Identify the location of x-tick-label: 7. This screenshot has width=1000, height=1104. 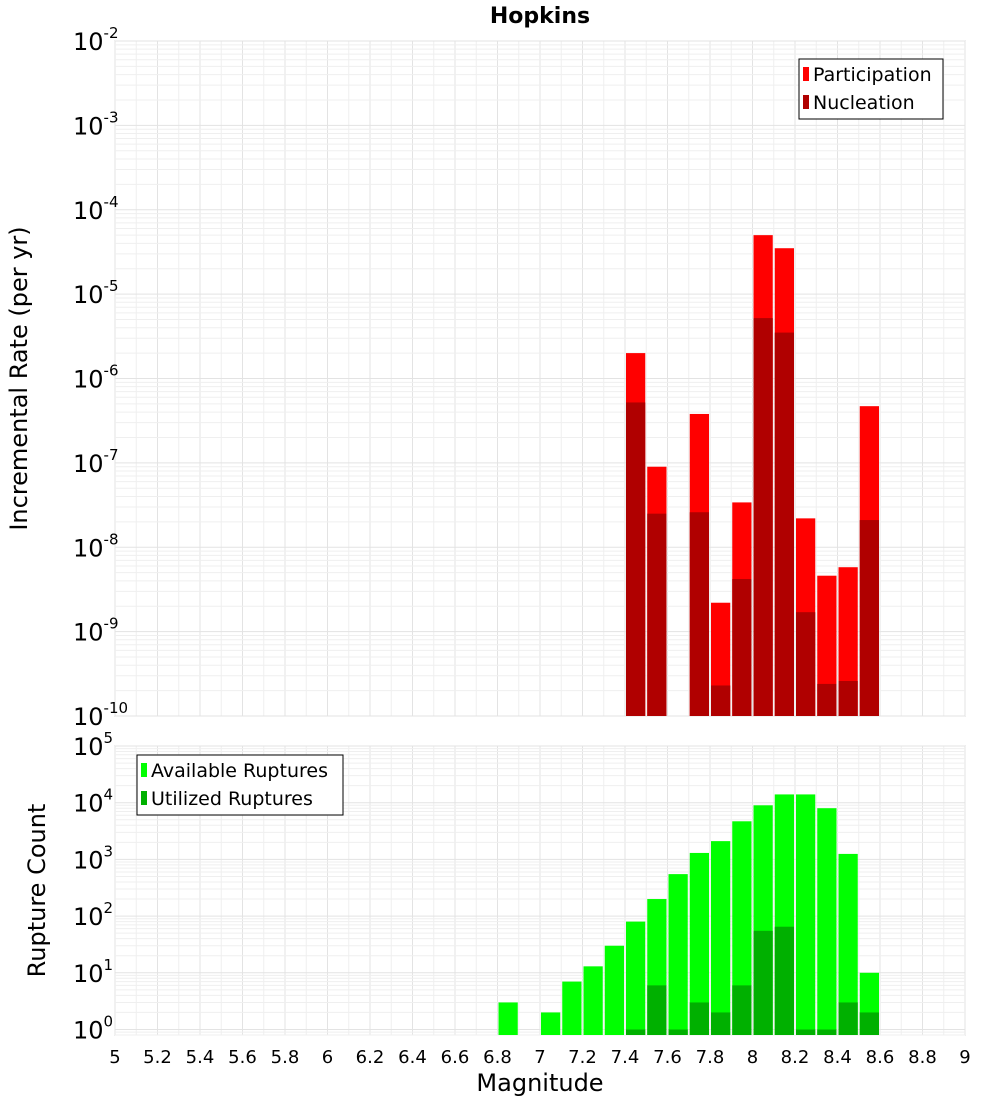
(539, 1057).